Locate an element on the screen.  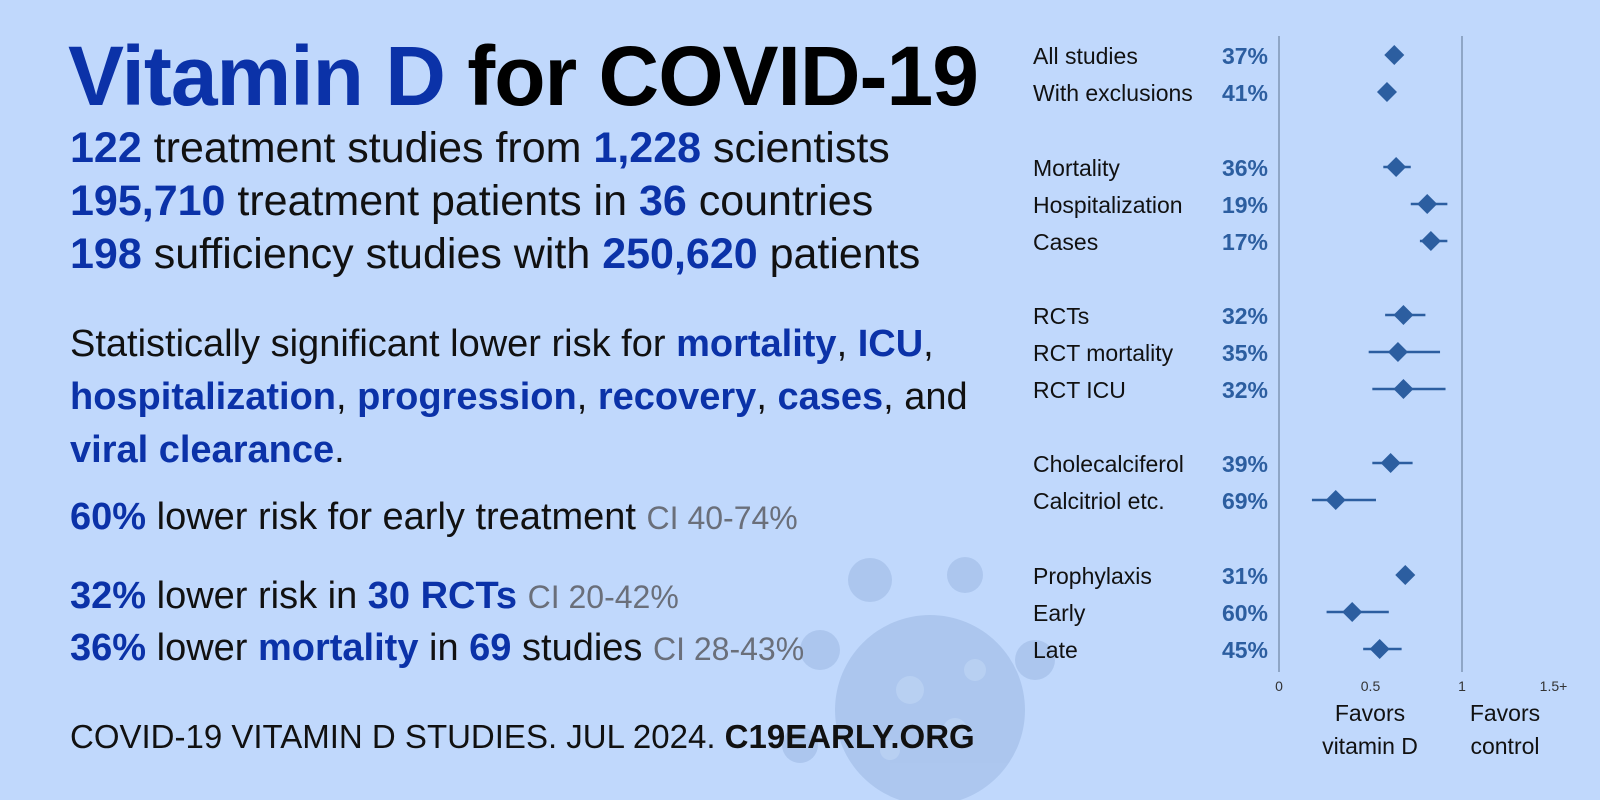
highlight-text: cases is located at coordinates (830, 397).